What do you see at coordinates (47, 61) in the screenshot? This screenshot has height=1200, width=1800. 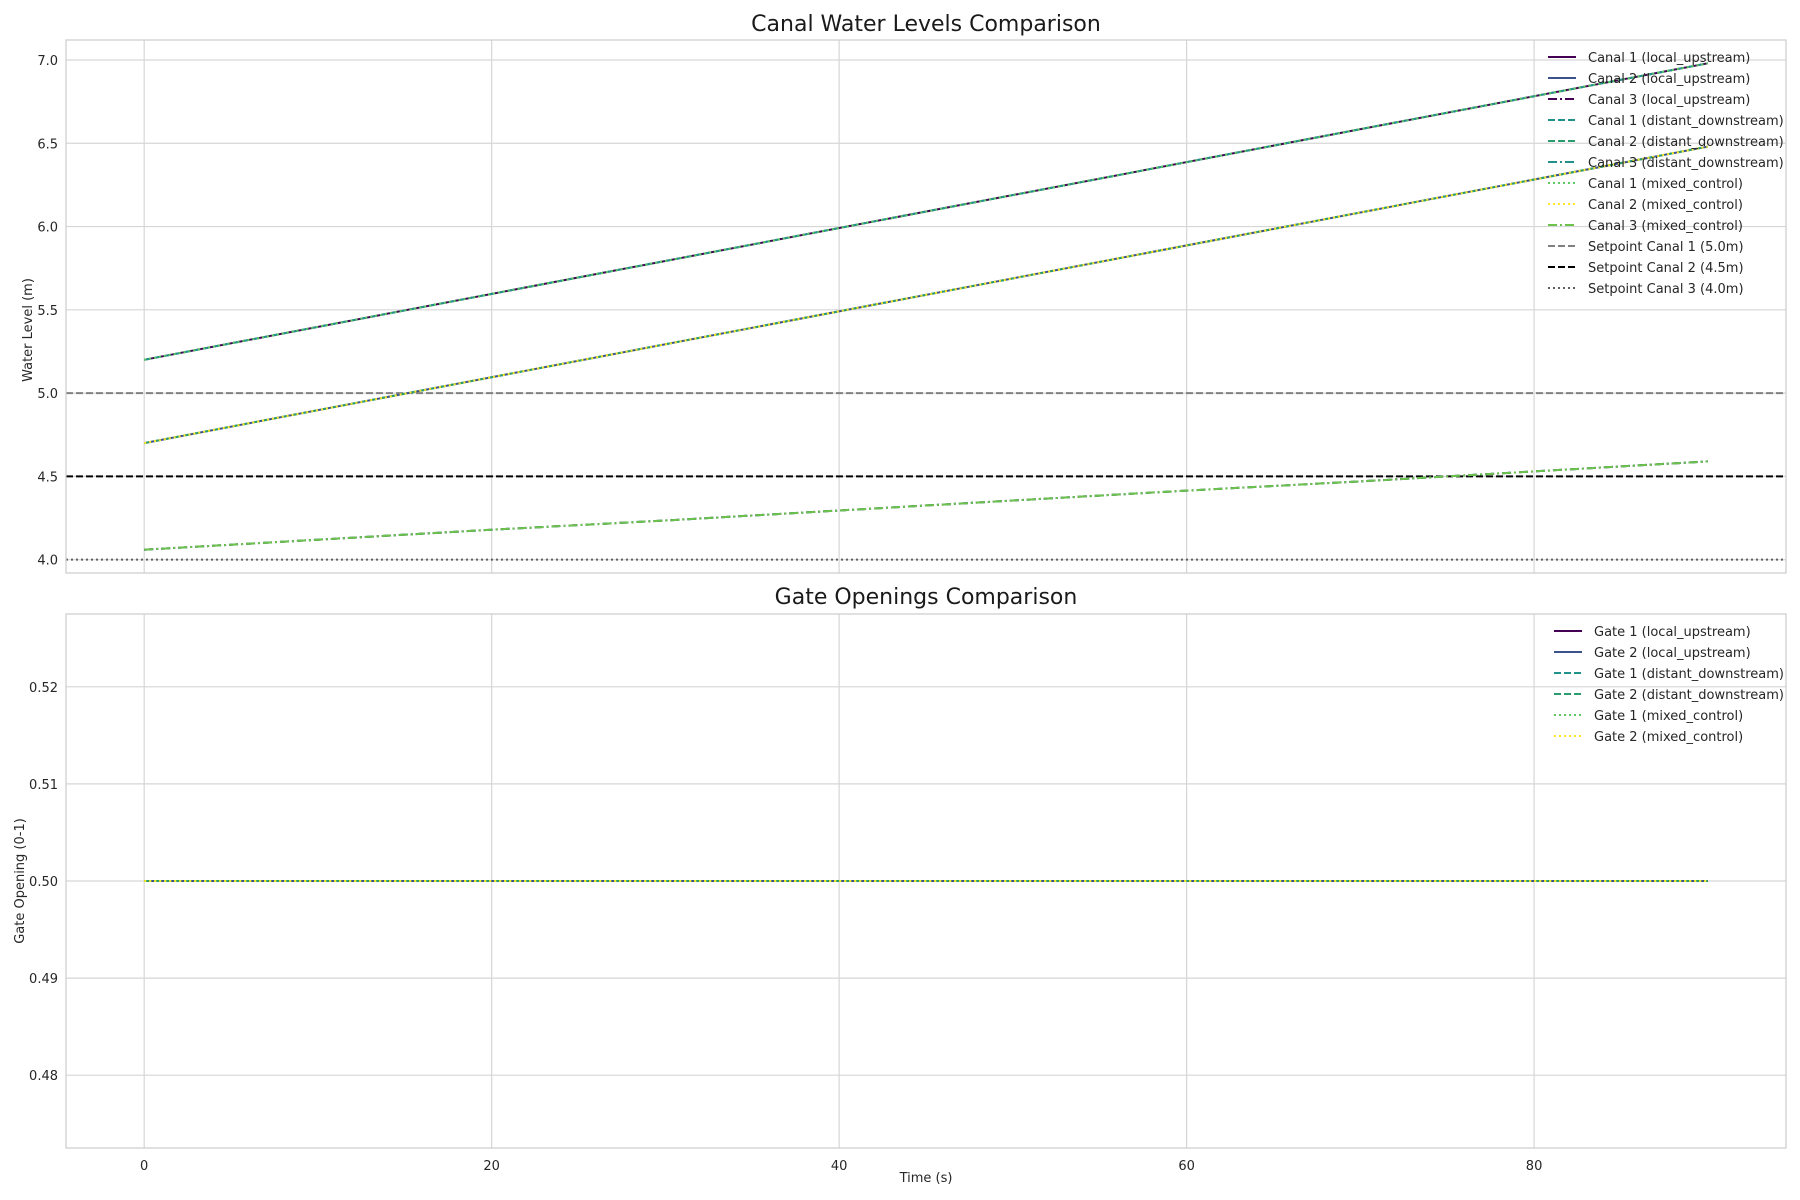 I see `water-levels-y-tick-label: 7.0` at bounding box center [47, 61].